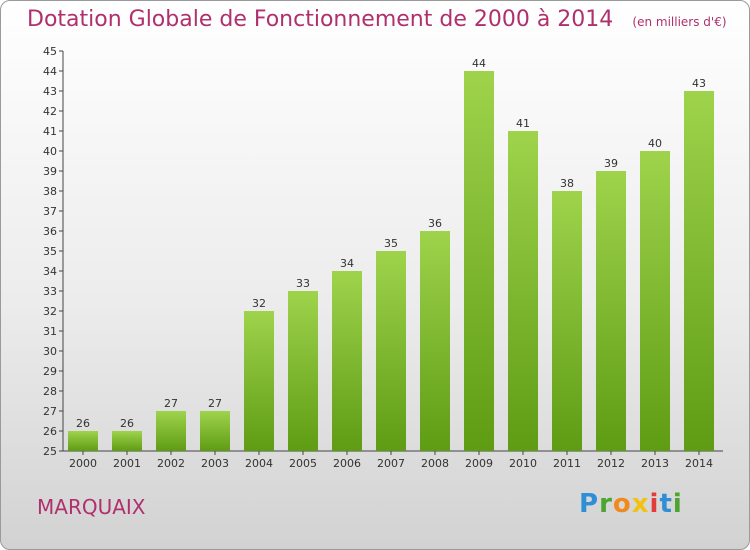 The width and height of the screenshot is (750, 550). What do you see at coordinates (606, 504) in the screenshot?
I see `logo-letter: r` at bounding box center [606, 504].